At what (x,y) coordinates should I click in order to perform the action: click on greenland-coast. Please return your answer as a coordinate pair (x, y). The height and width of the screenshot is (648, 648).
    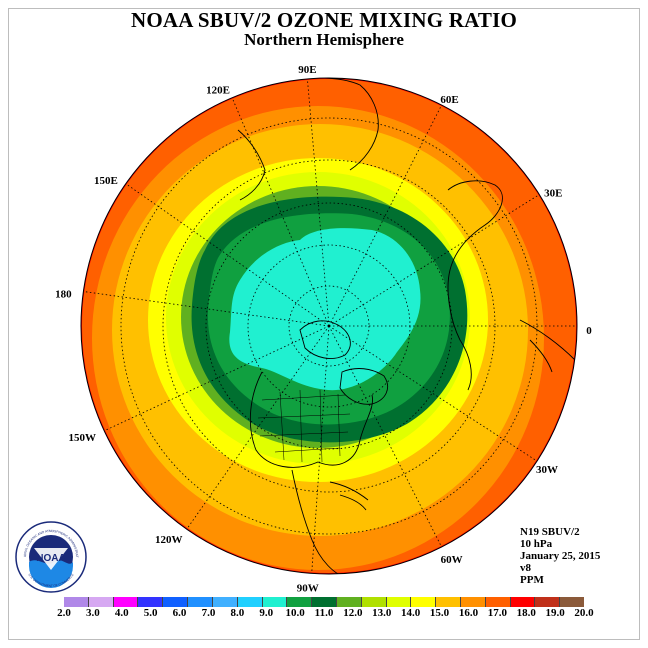
    Looking at the image, I should click on (363, 386).